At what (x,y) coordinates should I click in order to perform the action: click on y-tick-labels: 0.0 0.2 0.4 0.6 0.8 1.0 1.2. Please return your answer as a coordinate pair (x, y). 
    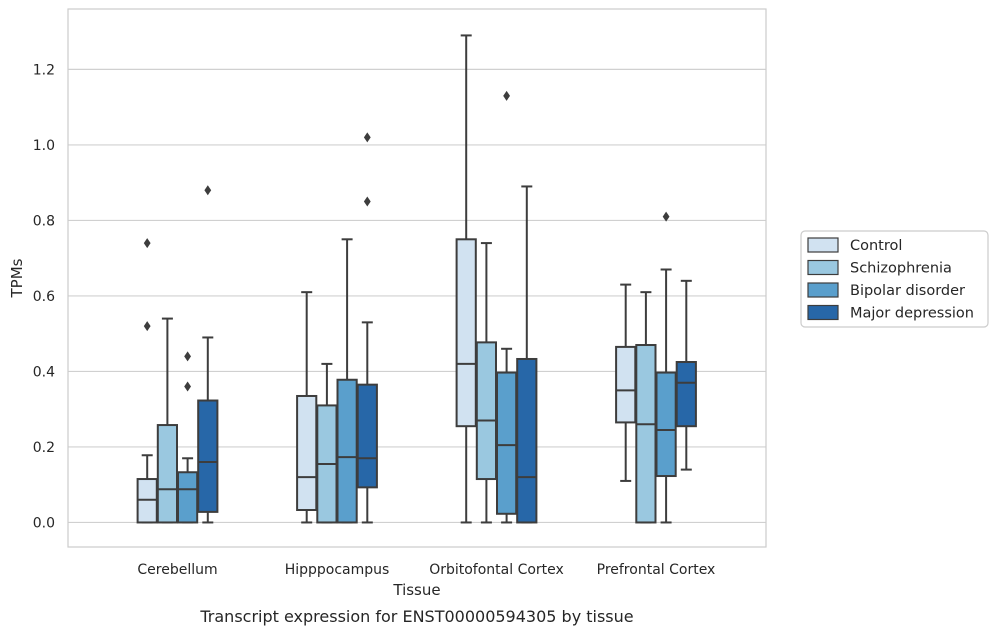
    Looking at the image, I should click on (44, 296).